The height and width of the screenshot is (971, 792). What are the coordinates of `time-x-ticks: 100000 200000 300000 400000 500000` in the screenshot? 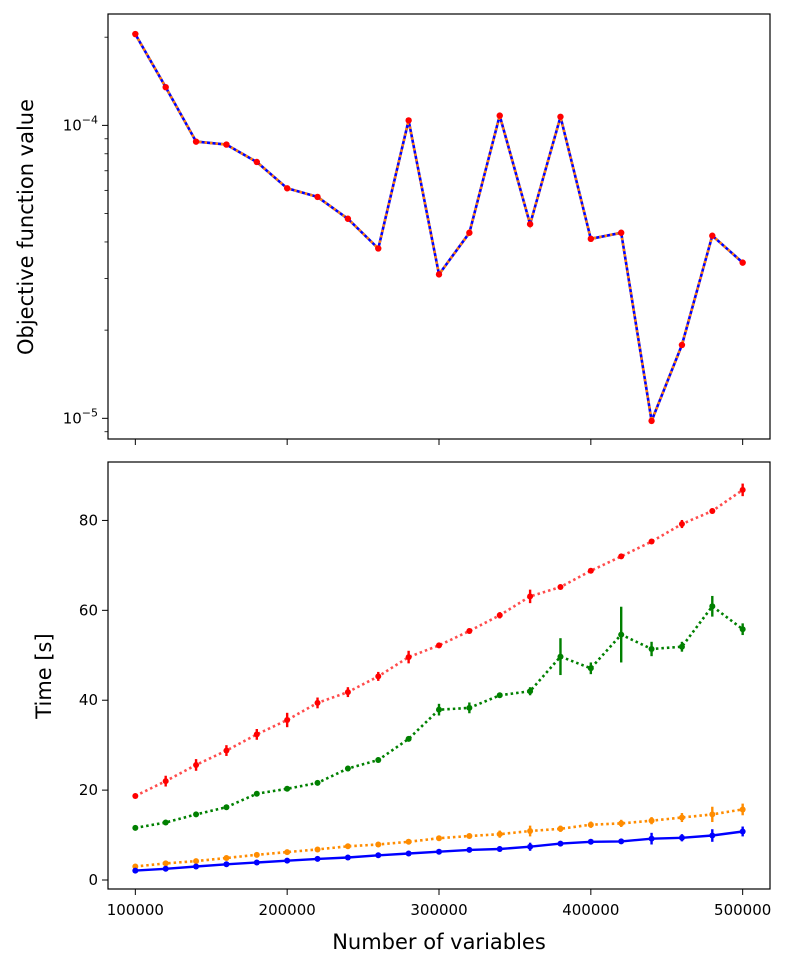 It's located at (439, 904).